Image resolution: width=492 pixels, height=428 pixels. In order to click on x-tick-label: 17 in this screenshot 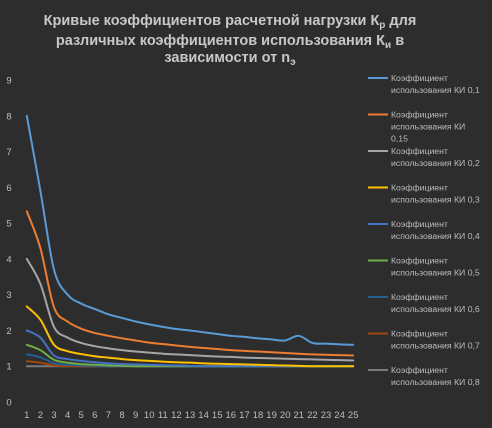, I will do `click(244, 415)`.